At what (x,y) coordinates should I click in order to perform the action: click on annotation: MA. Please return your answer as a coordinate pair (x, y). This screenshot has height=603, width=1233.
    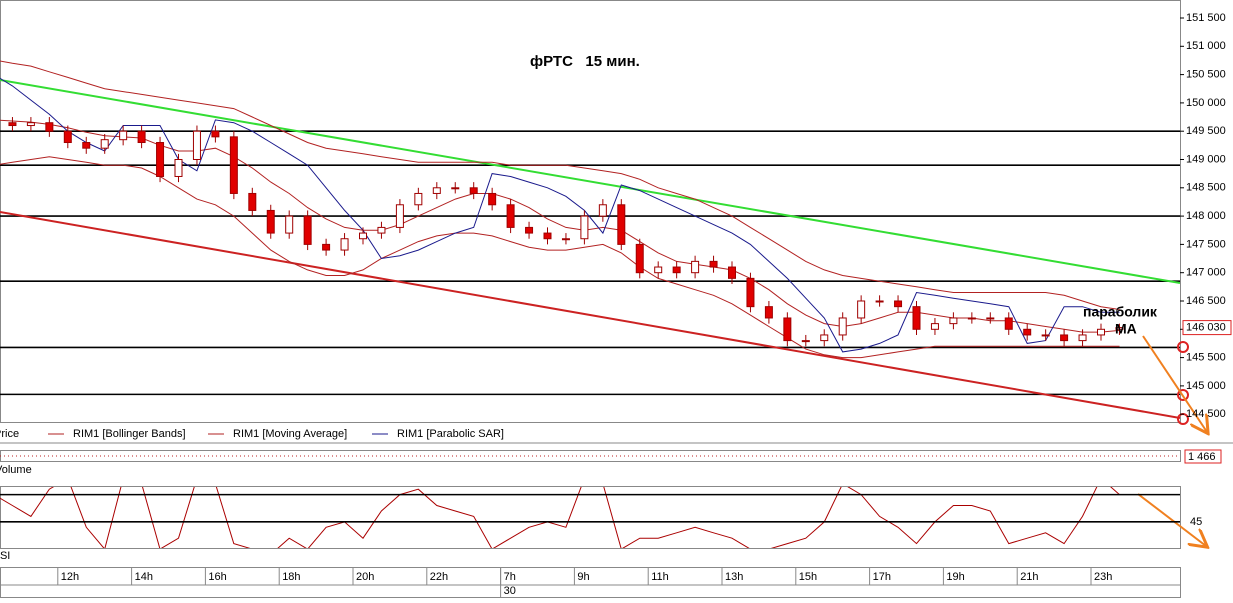
    Looking at the image, I should click on (1126, 329).